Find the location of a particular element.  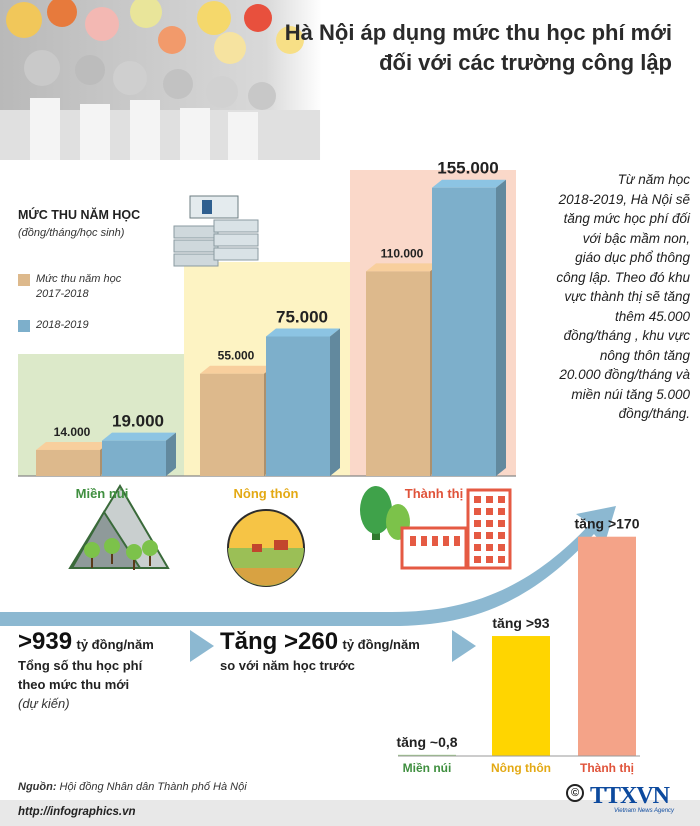

legend-item-2018: 2018-2019 is located at coordinates (53, 325).